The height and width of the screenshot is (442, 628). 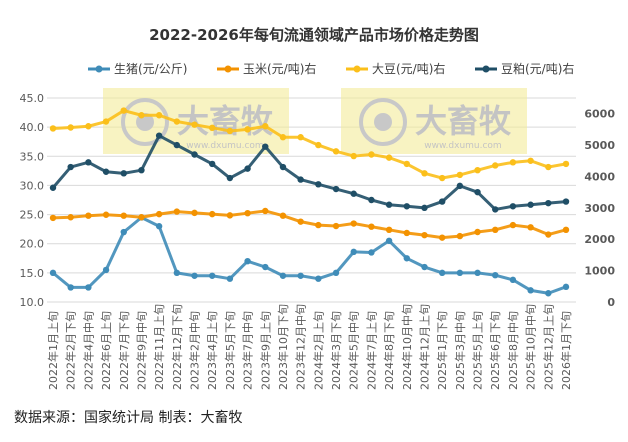 I want to click on left-tick-label: 15.0, so click(x=32, y=273).